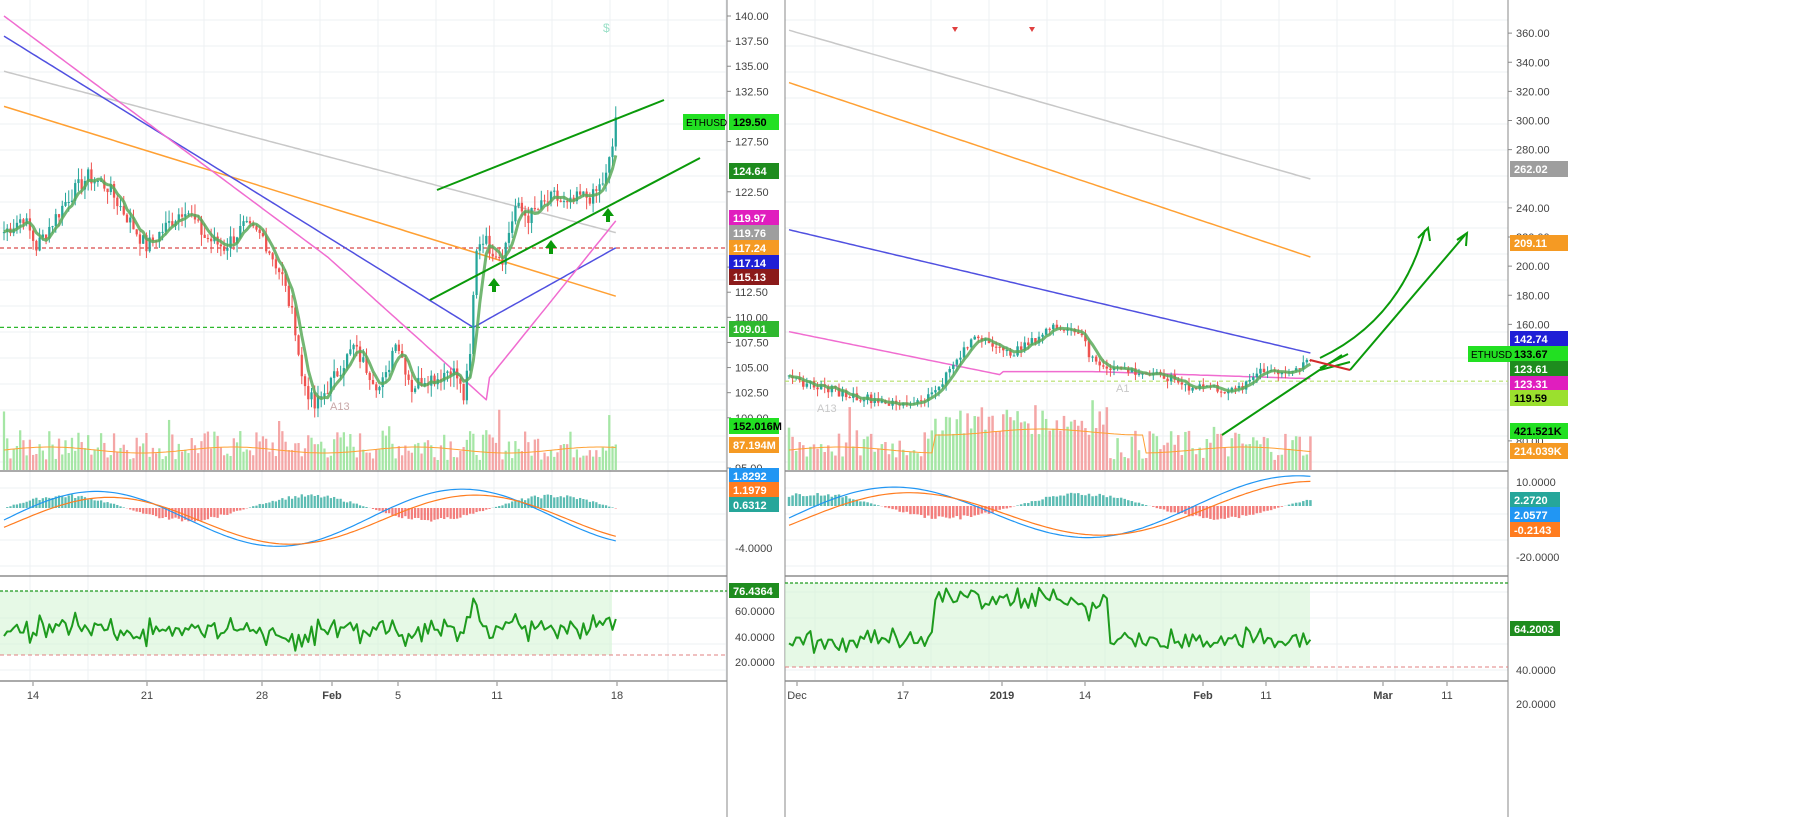 This screenshot has height=822, width=1817. Describe the element at coordinates (753, 549) in the screenshot. I see `macd-tick-label: -4.0000` at that location.